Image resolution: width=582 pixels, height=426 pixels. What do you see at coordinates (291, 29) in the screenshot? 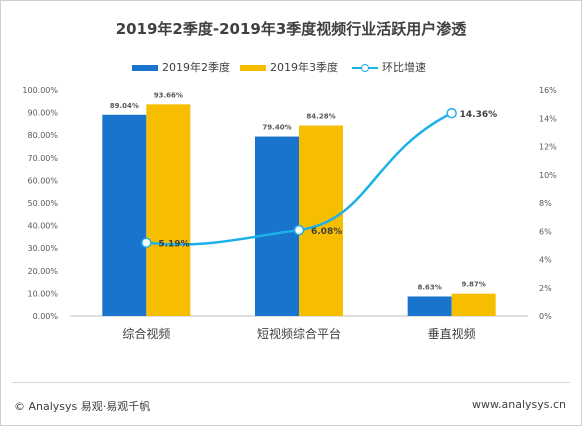
I see `chart-title: 2019年2季度-2019年3季度视频行业活跃用户渗透` at bounding box center [291, 29].